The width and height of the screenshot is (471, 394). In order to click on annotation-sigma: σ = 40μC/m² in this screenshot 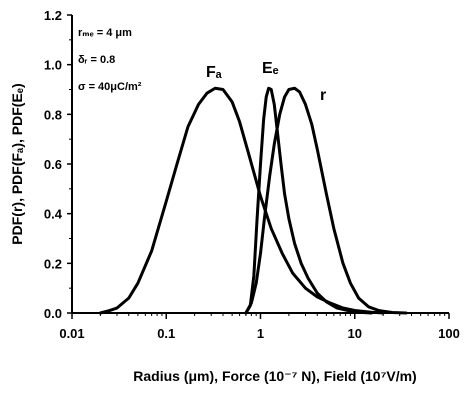, I will do `click(110, 87)`.